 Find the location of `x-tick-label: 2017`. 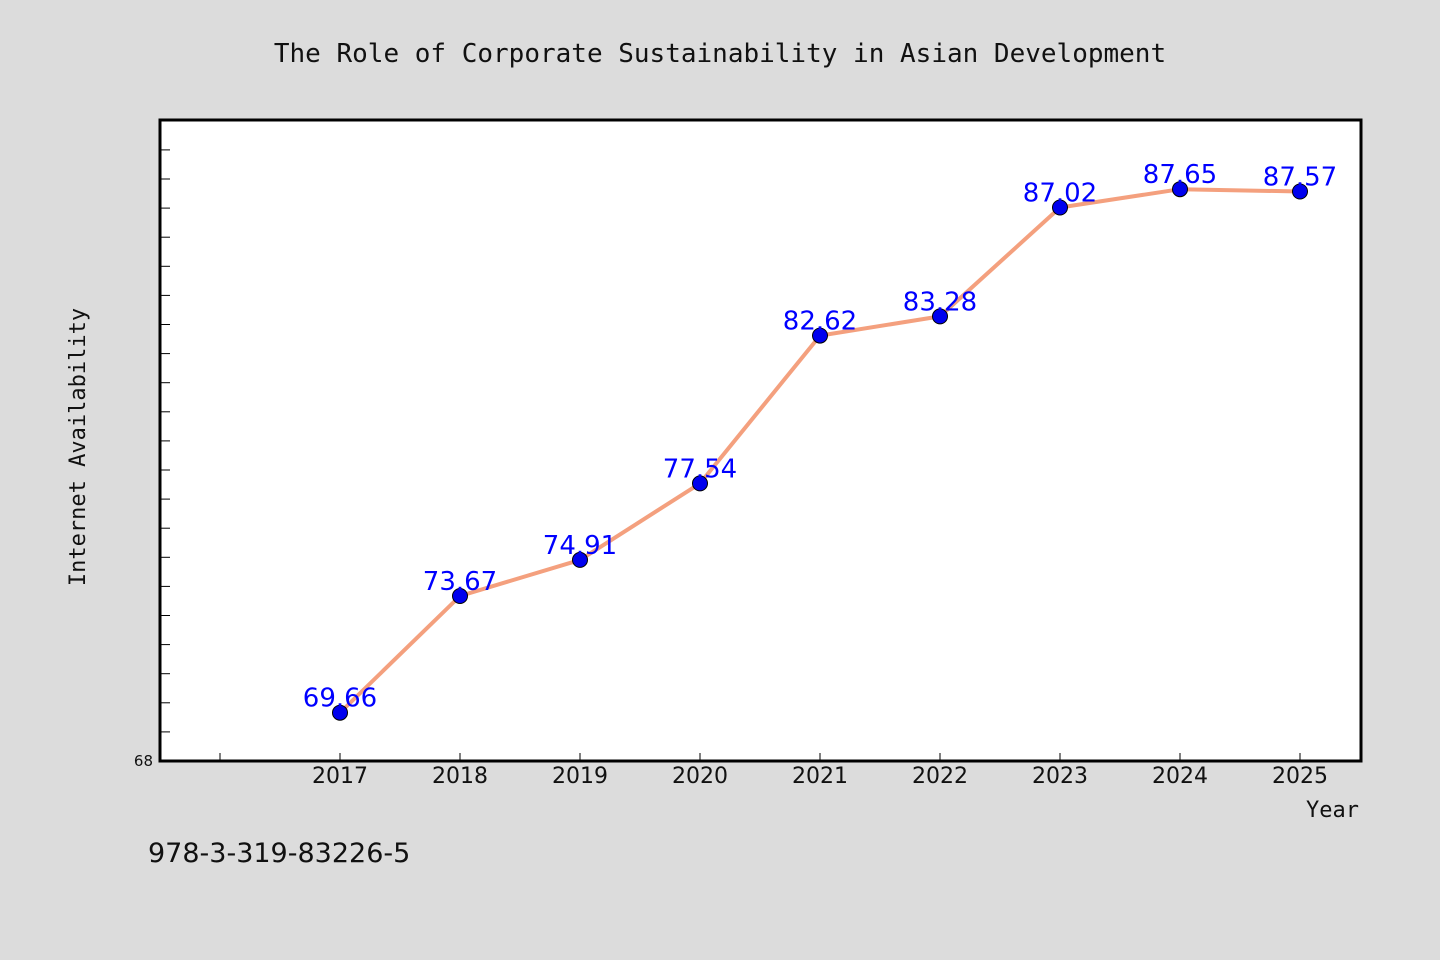

x-tick-label: 2017 is located at coordinates (340, 776).